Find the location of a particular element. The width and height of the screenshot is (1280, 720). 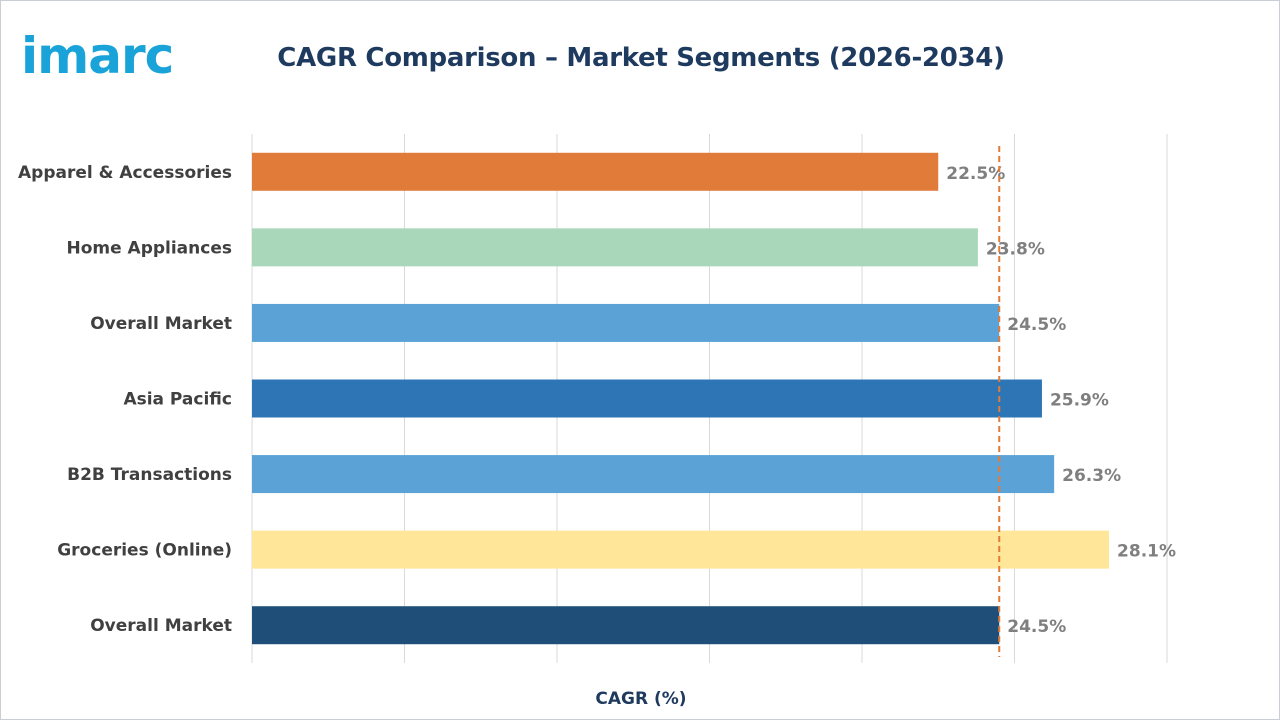

imarc-logo: imarc is located at coordinates (97, 56).